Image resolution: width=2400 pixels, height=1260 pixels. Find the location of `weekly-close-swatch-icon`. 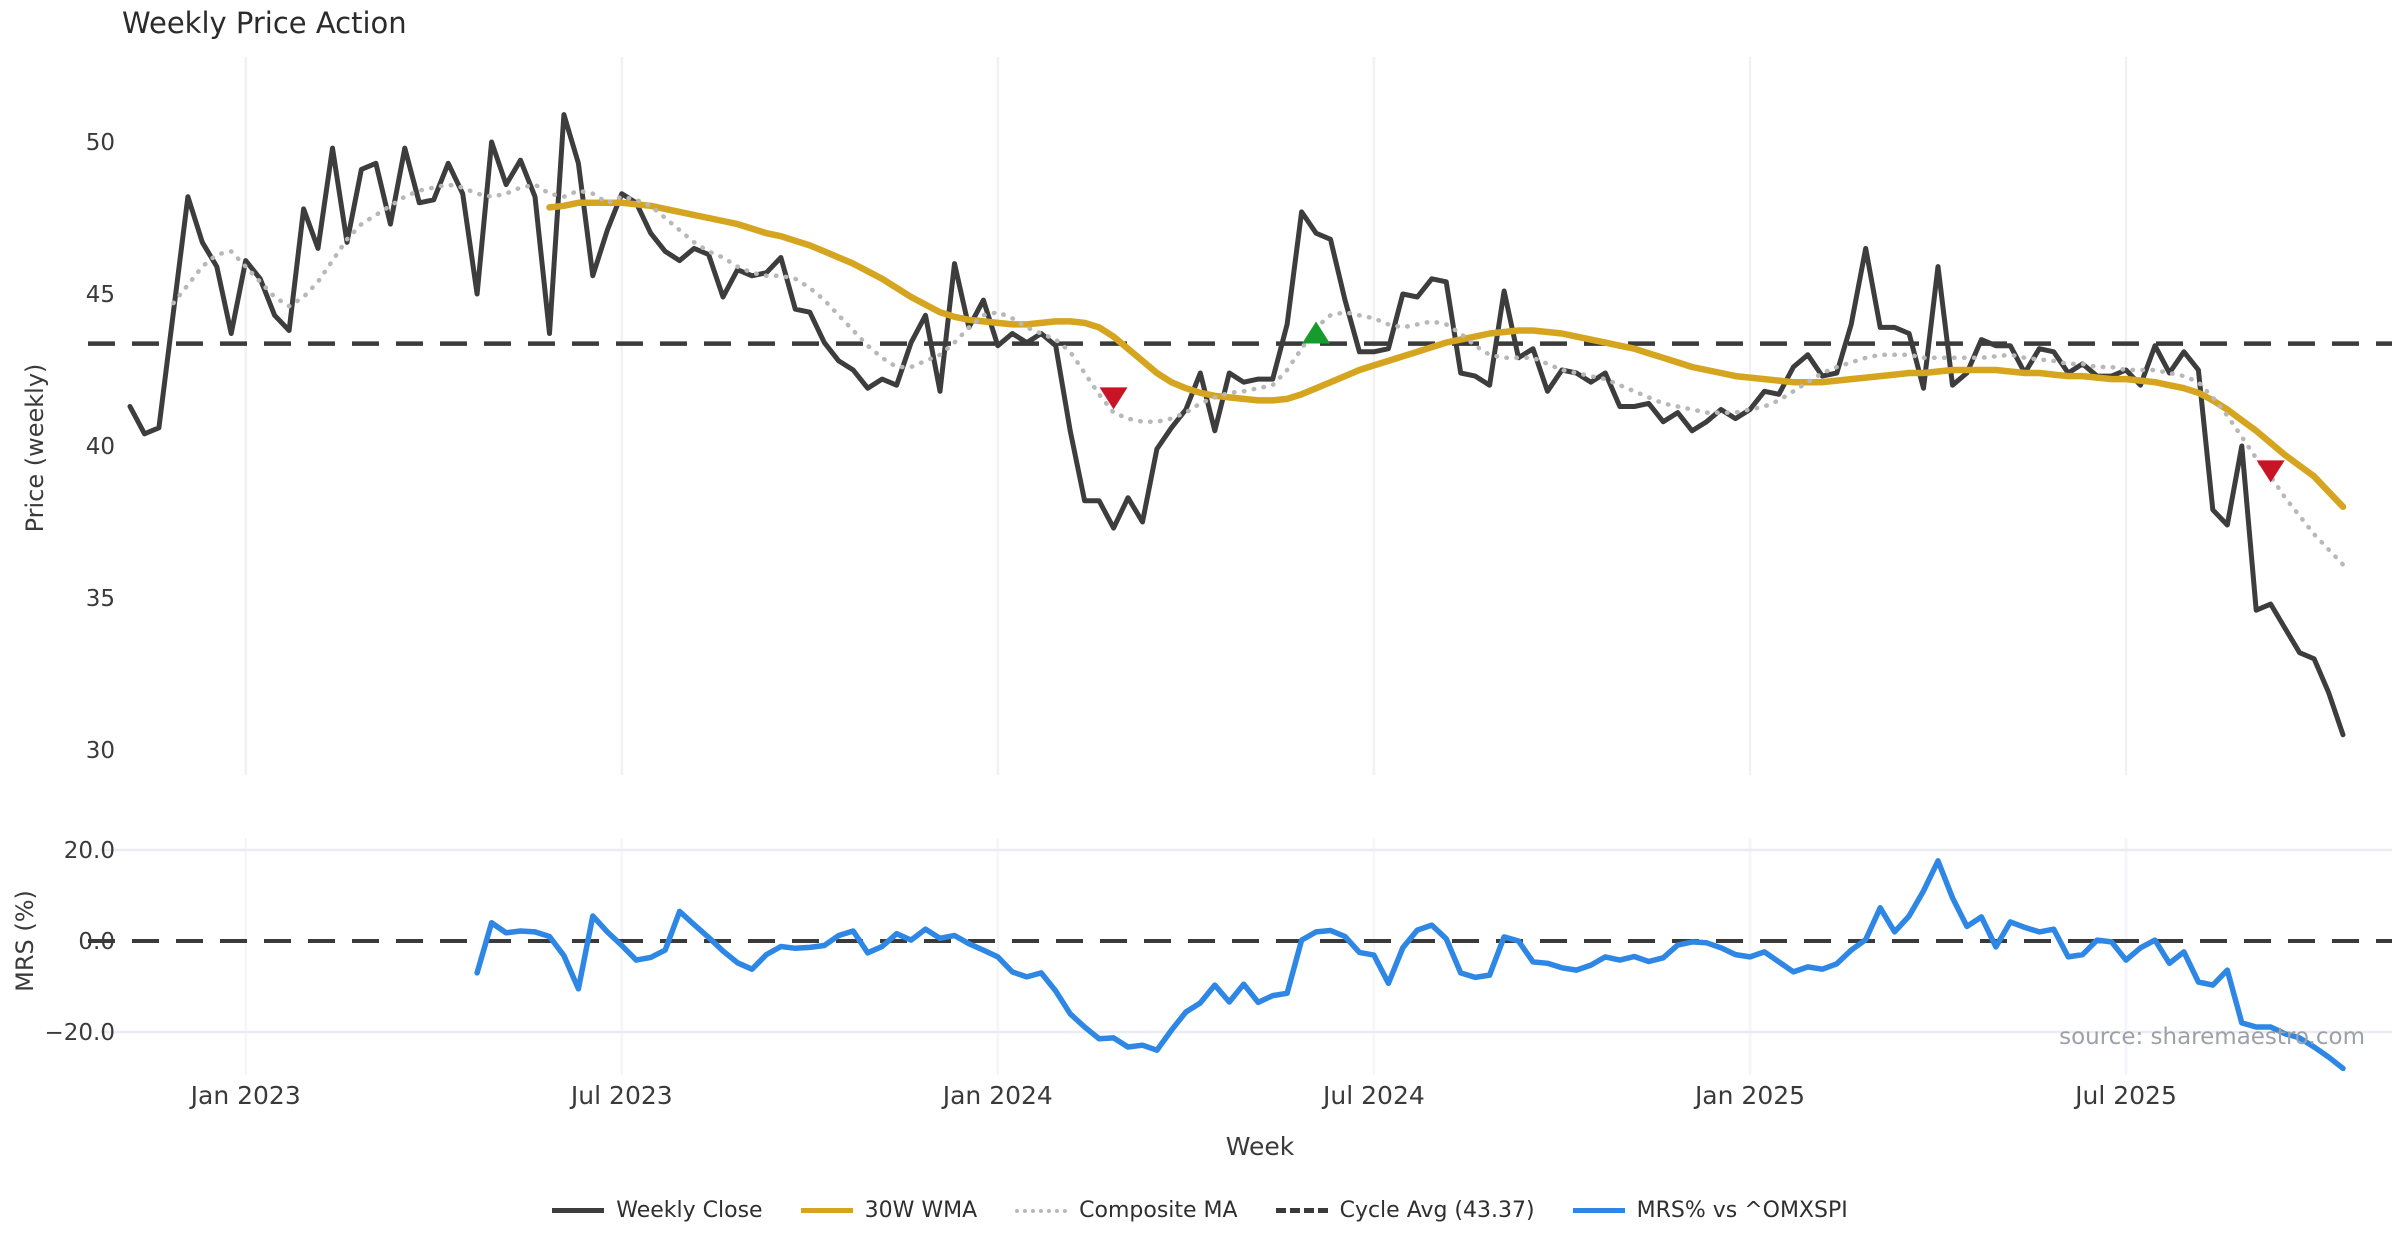

weekly-close-swatch-icon is located at coordinates (578, 1210).